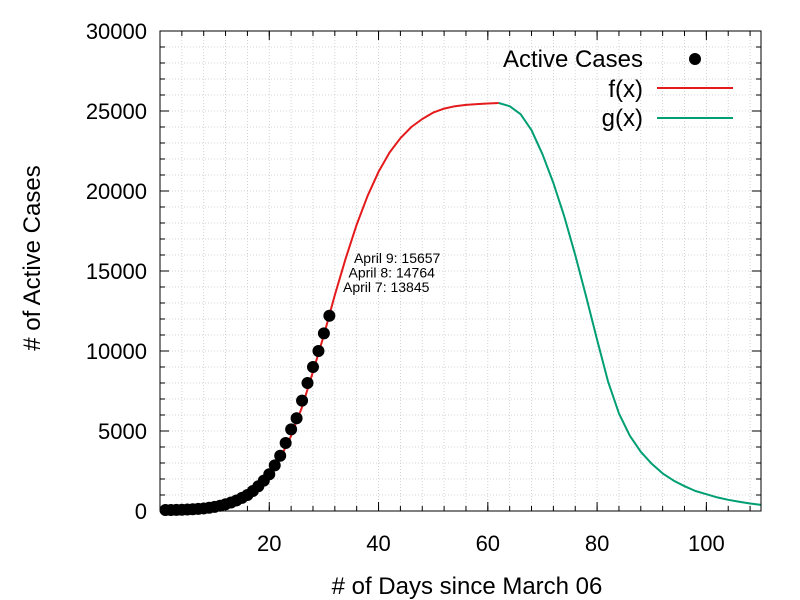  What do you see at coordinates (269, 543) in the screenshot?
I see `x-tick-label: 20` at bounding box center [269, 543].